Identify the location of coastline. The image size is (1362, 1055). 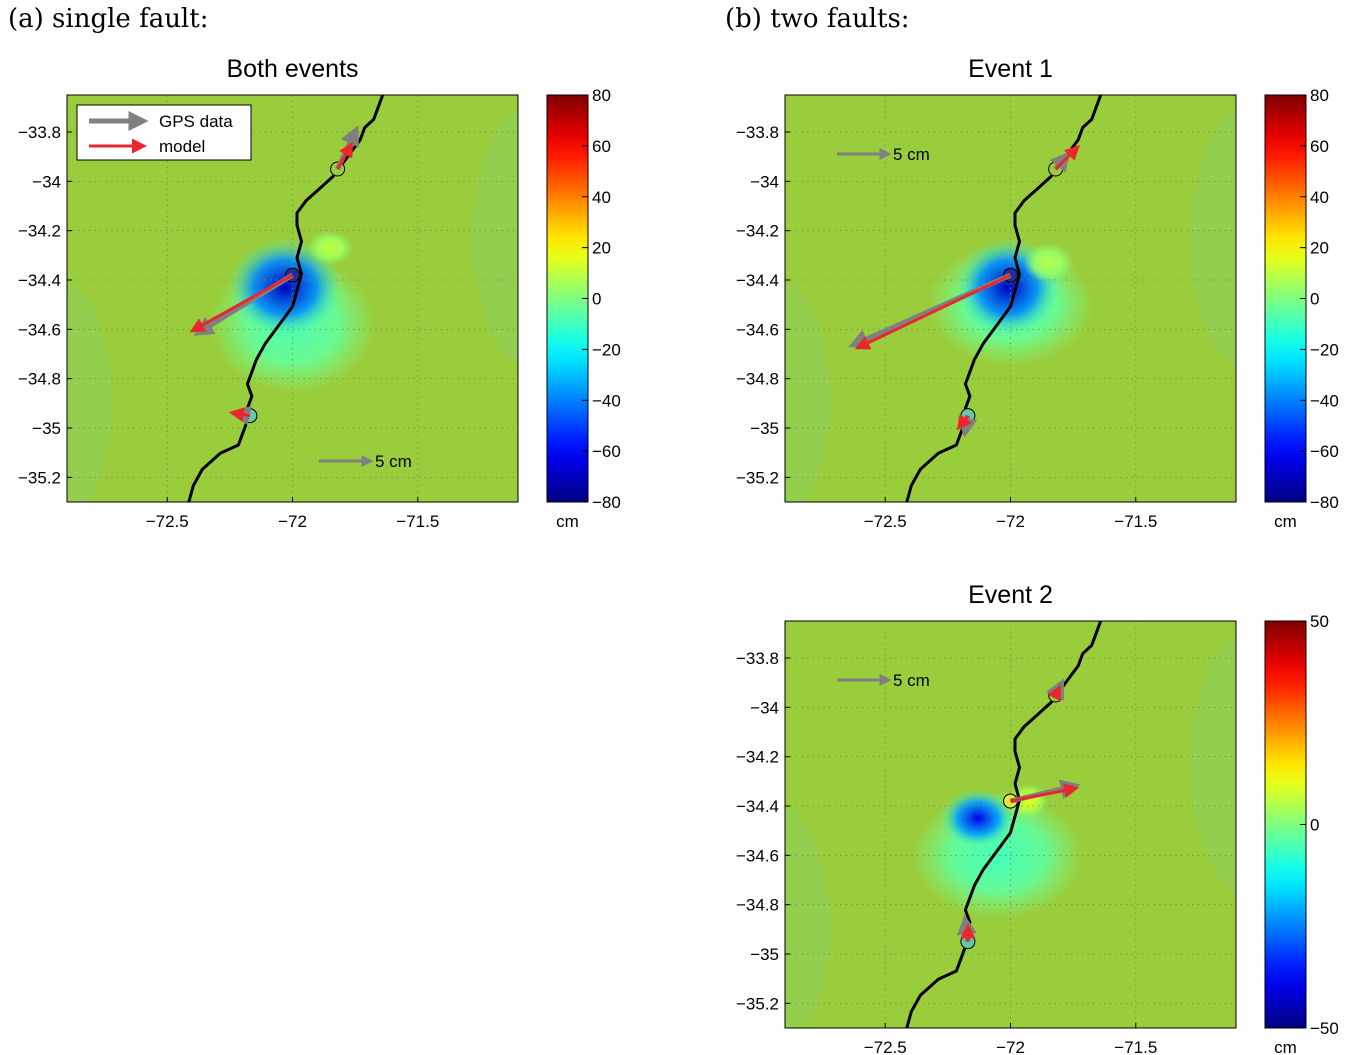
(1004, 824).